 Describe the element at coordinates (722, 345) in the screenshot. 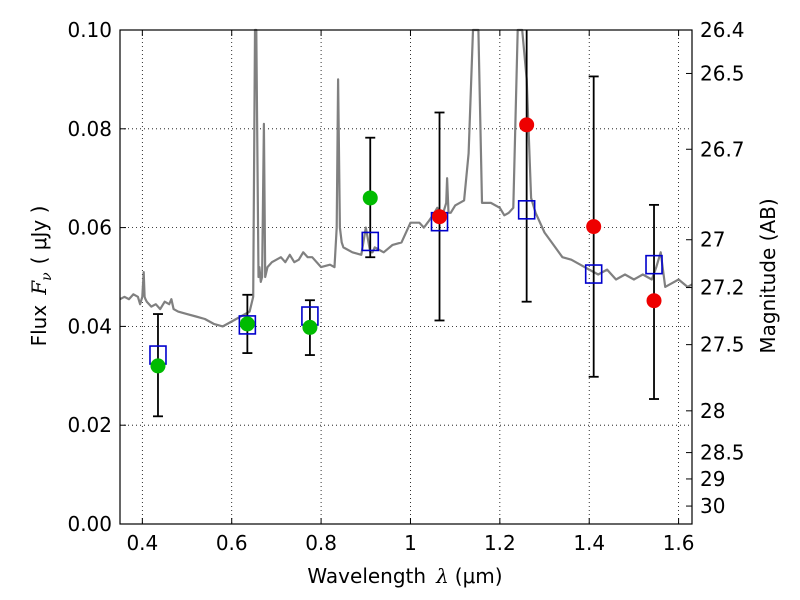

I see `y2-tick-label: 27.5` at that location.